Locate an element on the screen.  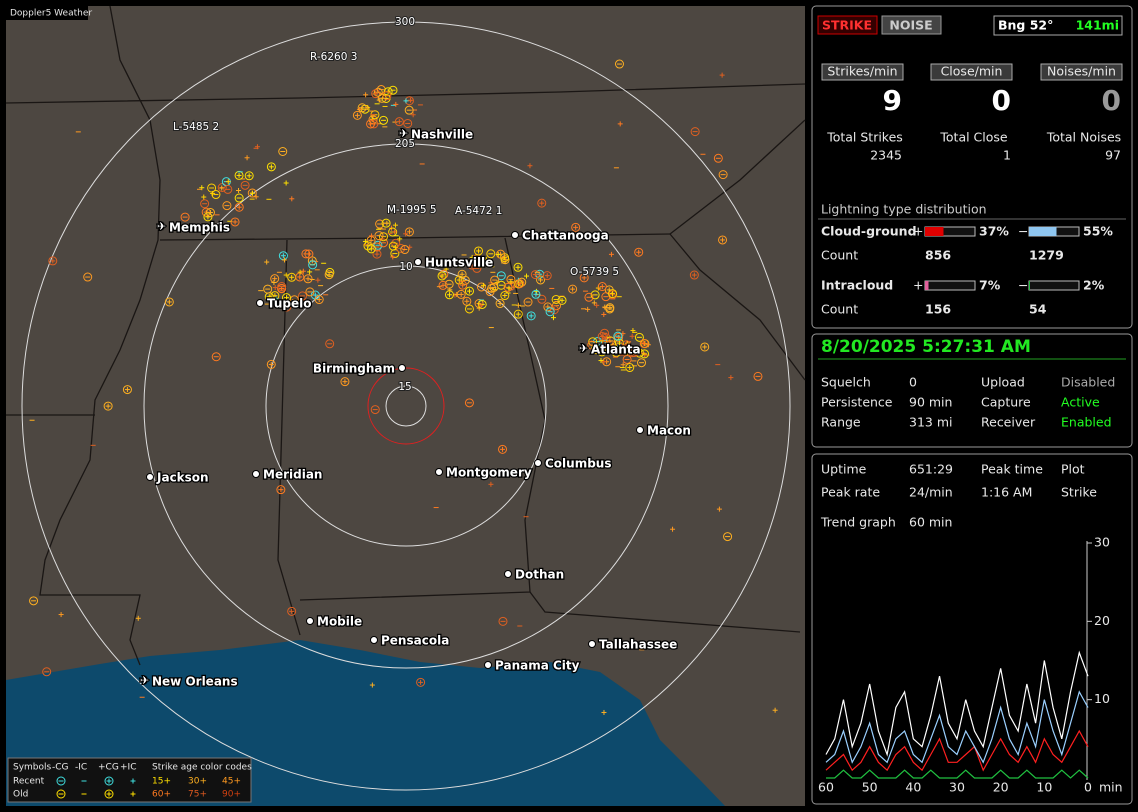
strike-label: STRIKE is located at coordinates (847, 25).